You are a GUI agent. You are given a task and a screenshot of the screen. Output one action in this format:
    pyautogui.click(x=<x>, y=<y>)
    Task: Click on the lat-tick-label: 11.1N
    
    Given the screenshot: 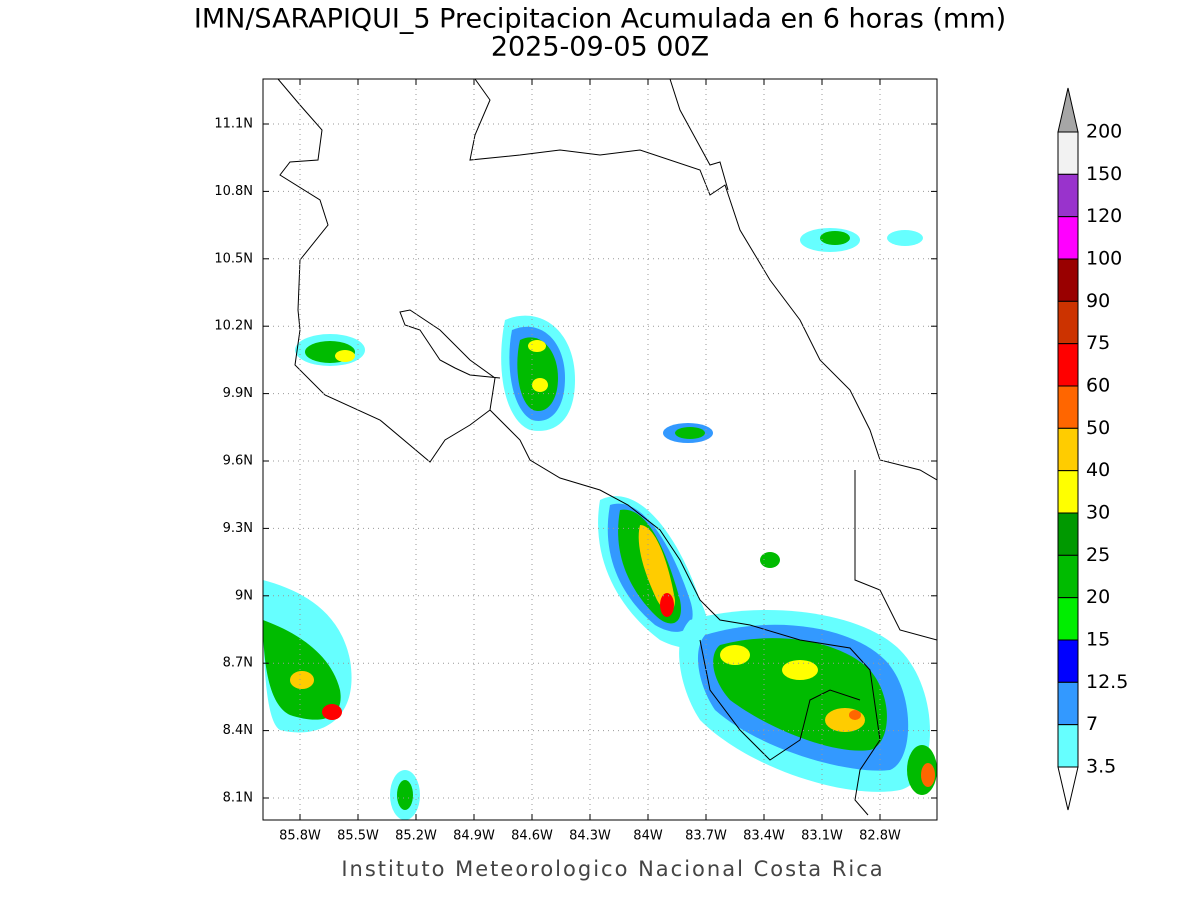 What is the action you would take?
    pyautogui.click(x=233, y=124)
    